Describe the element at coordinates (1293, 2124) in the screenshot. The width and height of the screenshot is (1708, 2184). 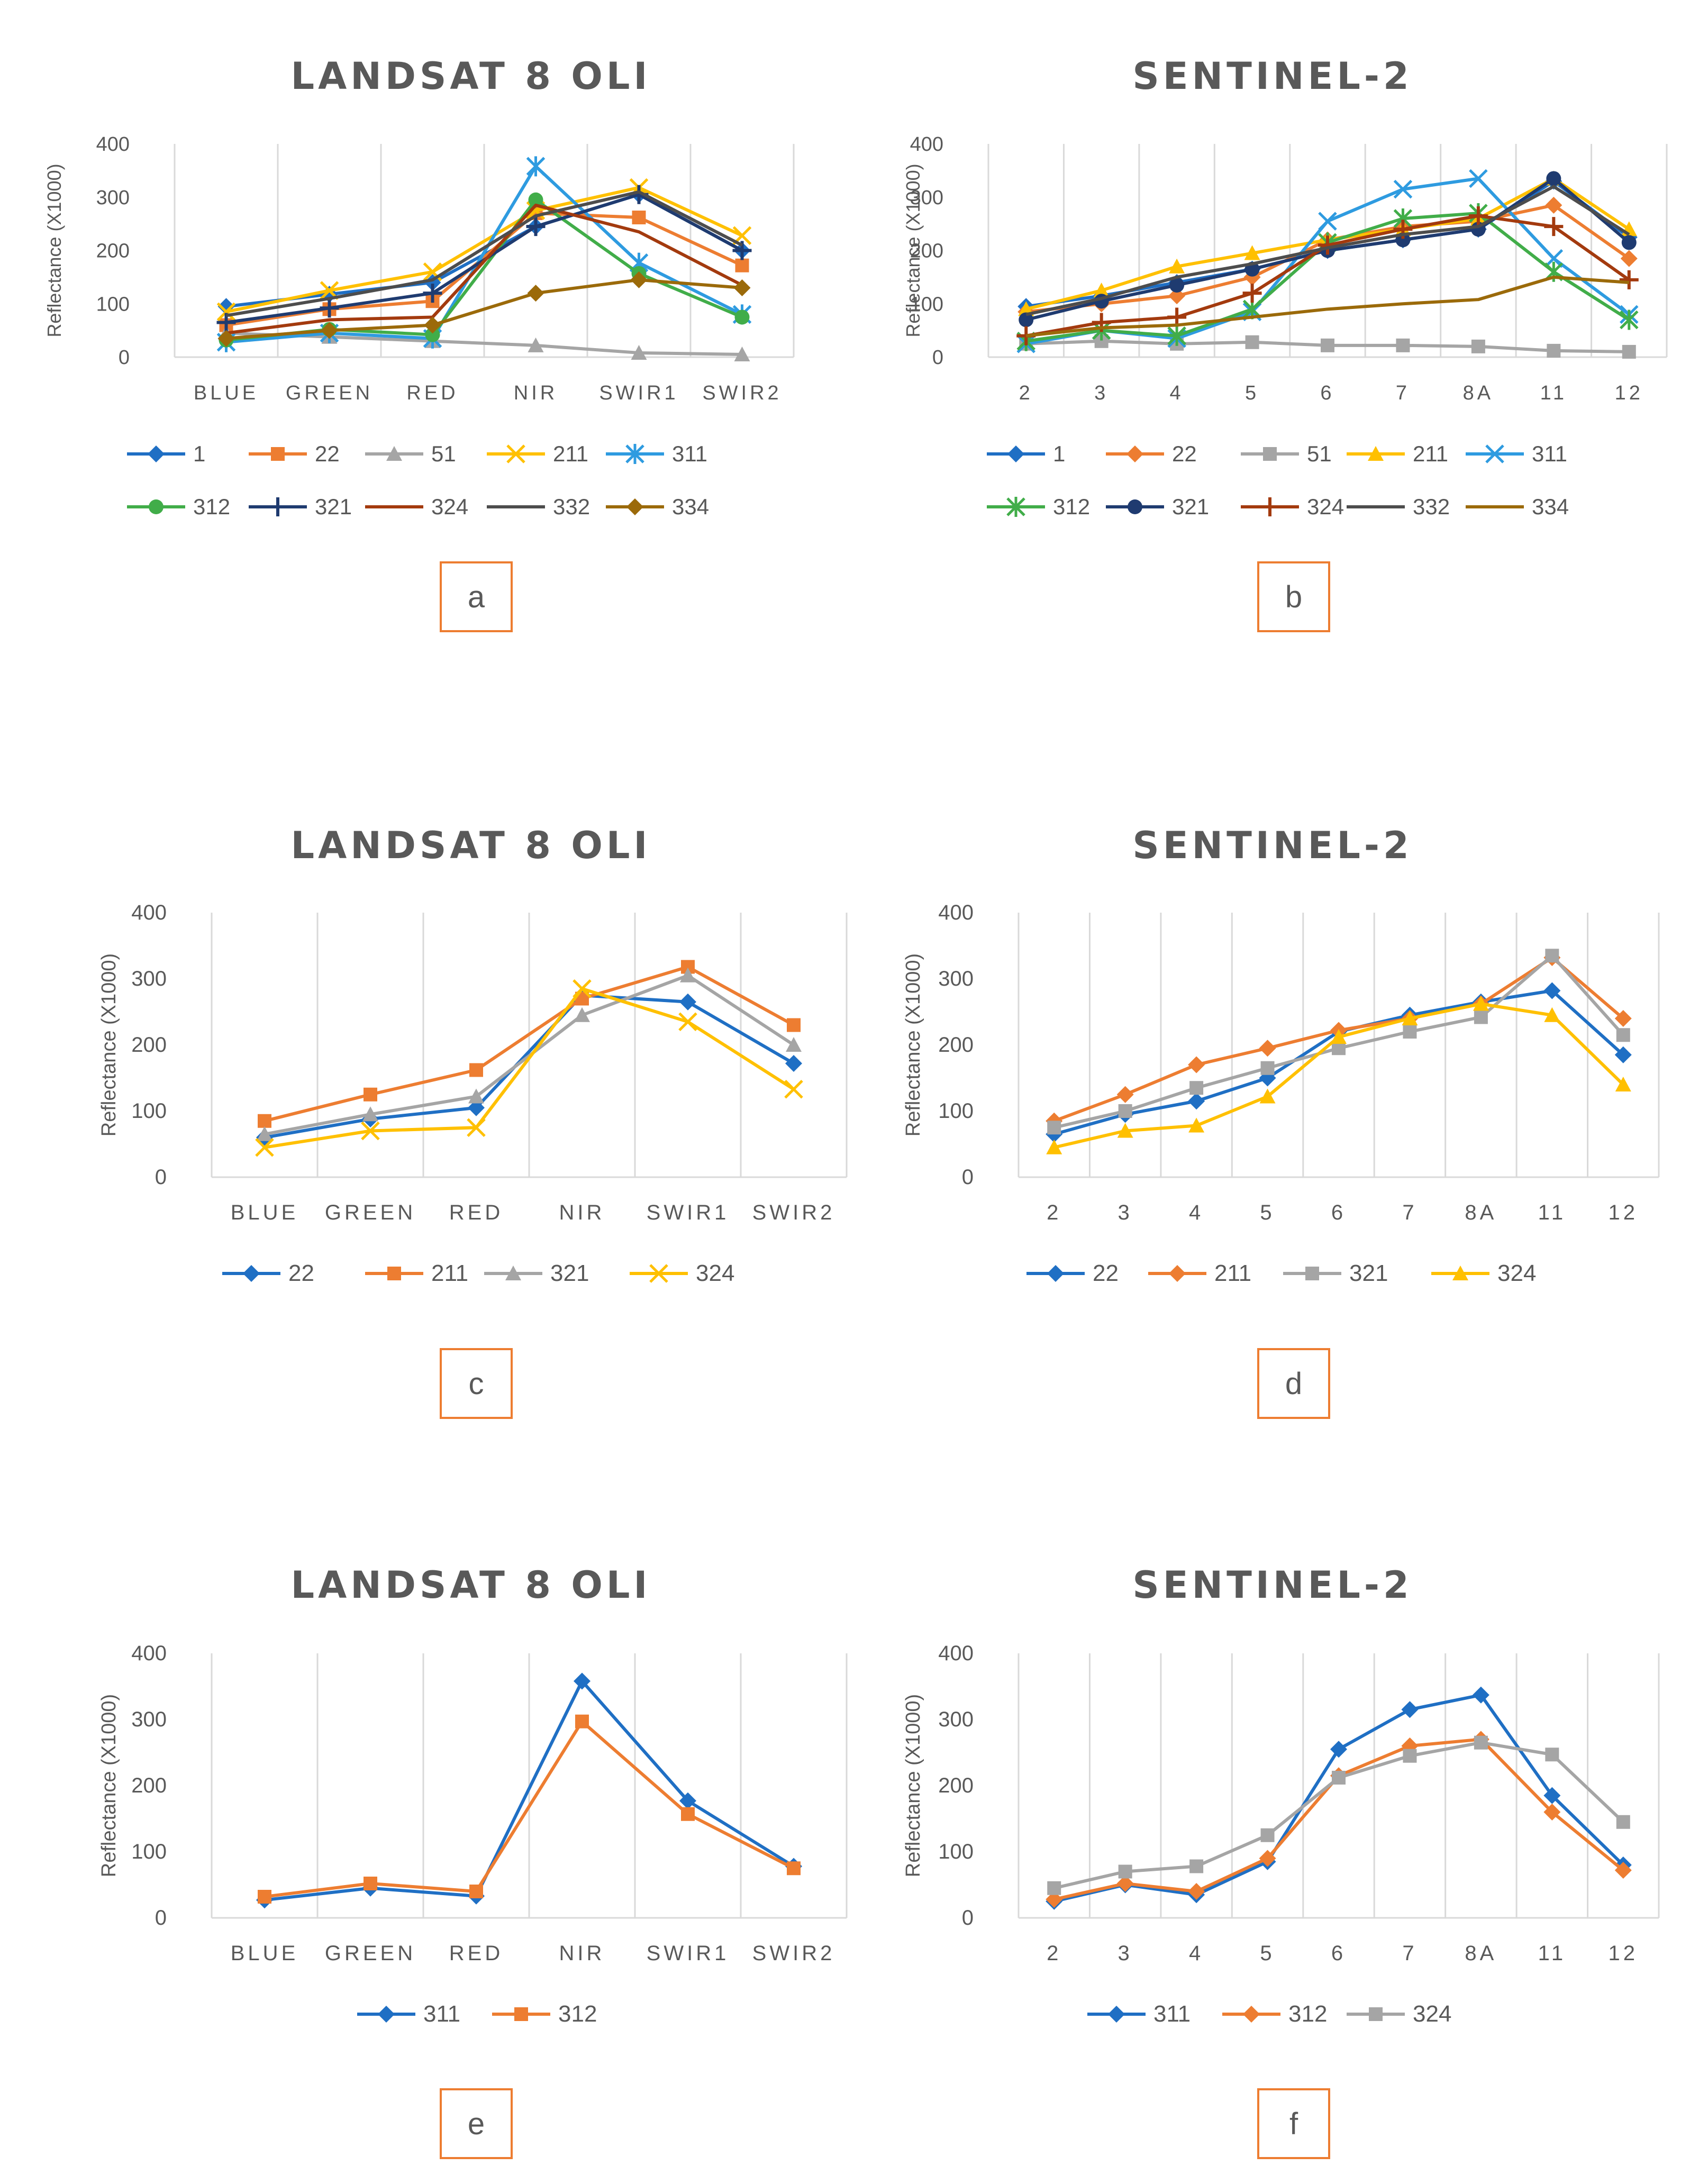
I see `panel-label: f` at that location.